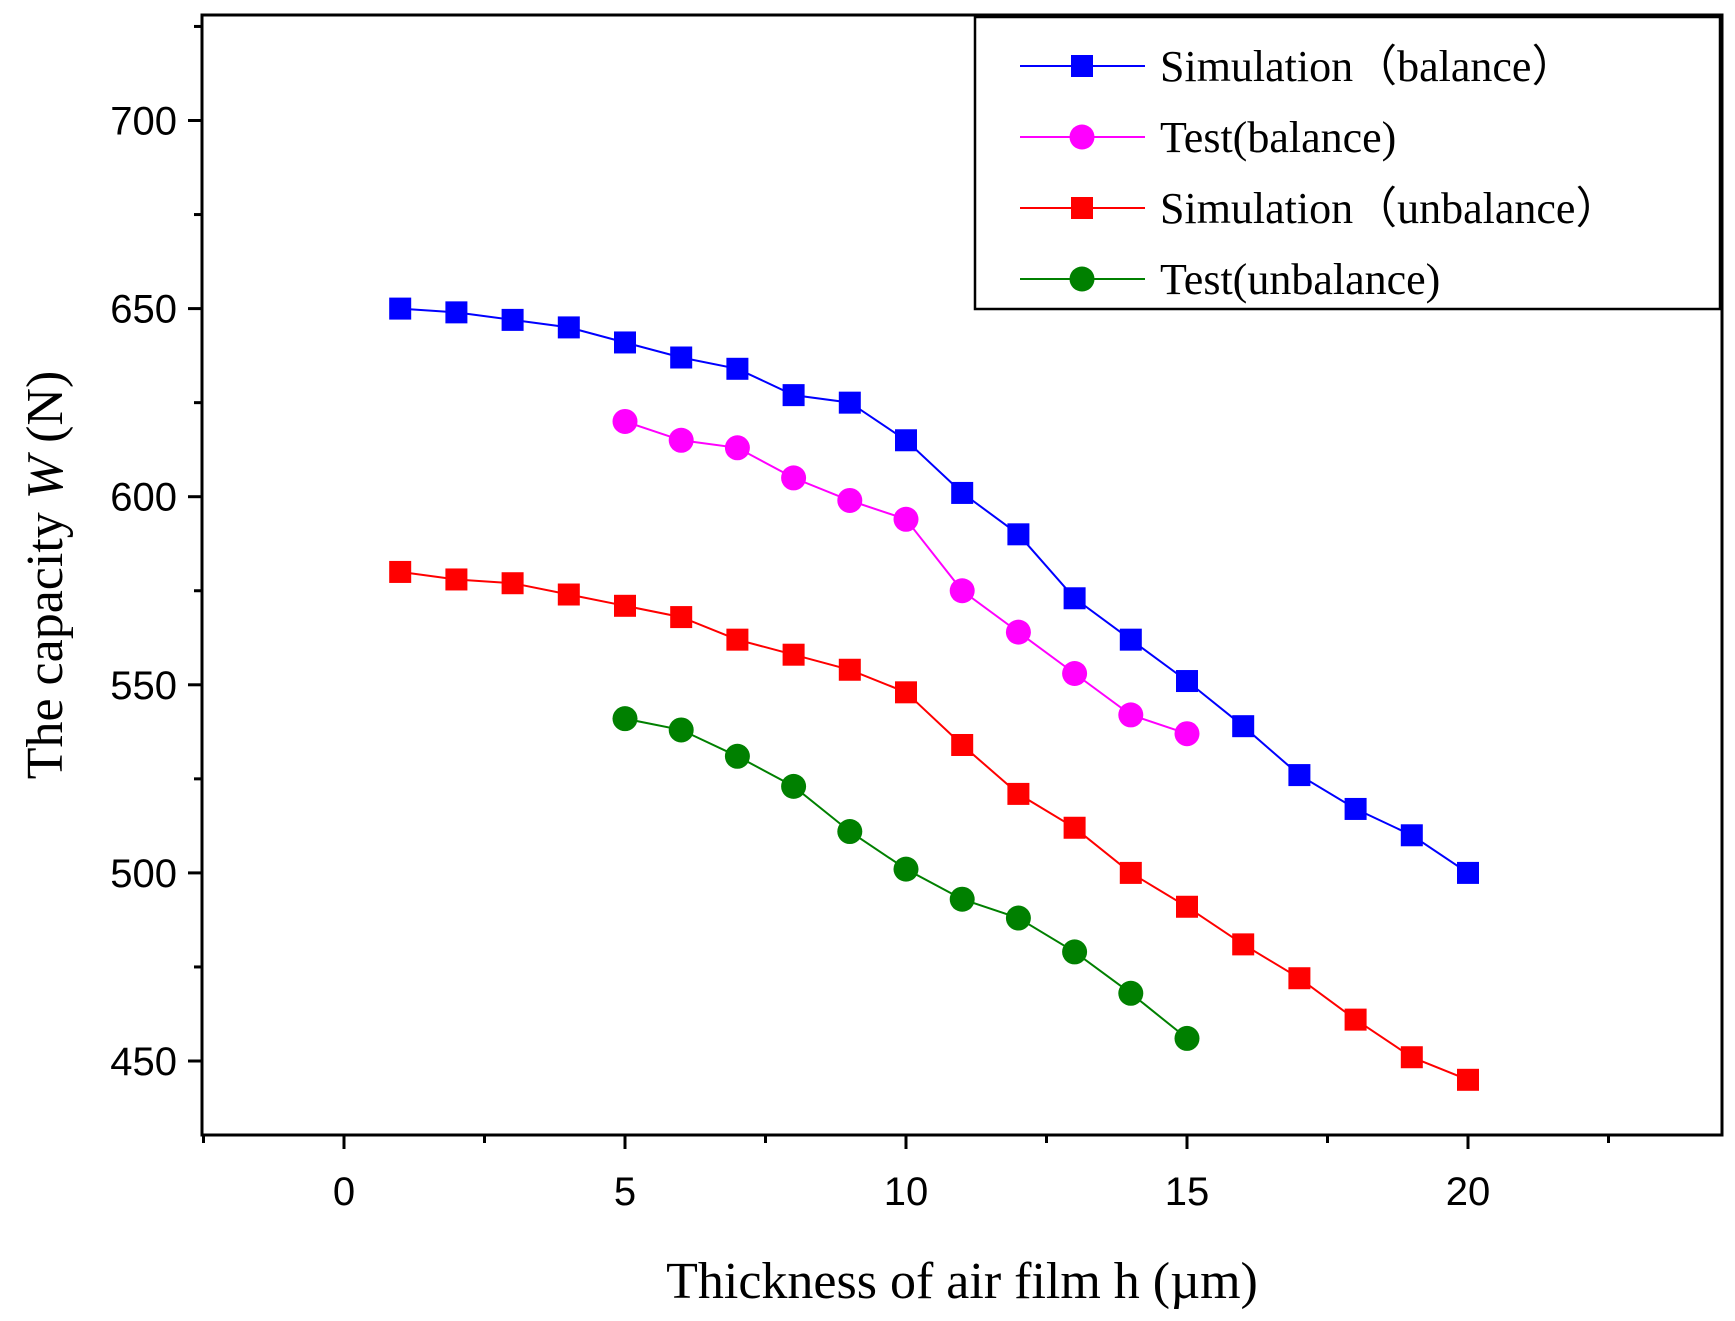 The image size is (1735, 1321). Describe the element at coordinates (143, 686) in the screenshot. I see `y-tick-label: 550` at that location.